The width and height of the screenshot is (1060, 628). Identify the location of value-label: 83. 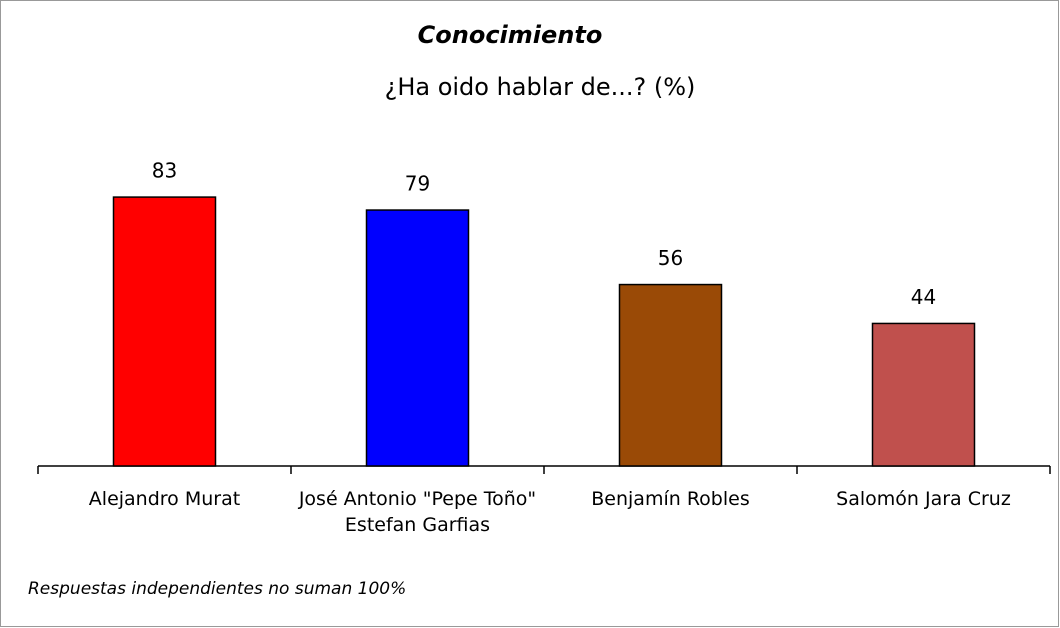
(164, 171).